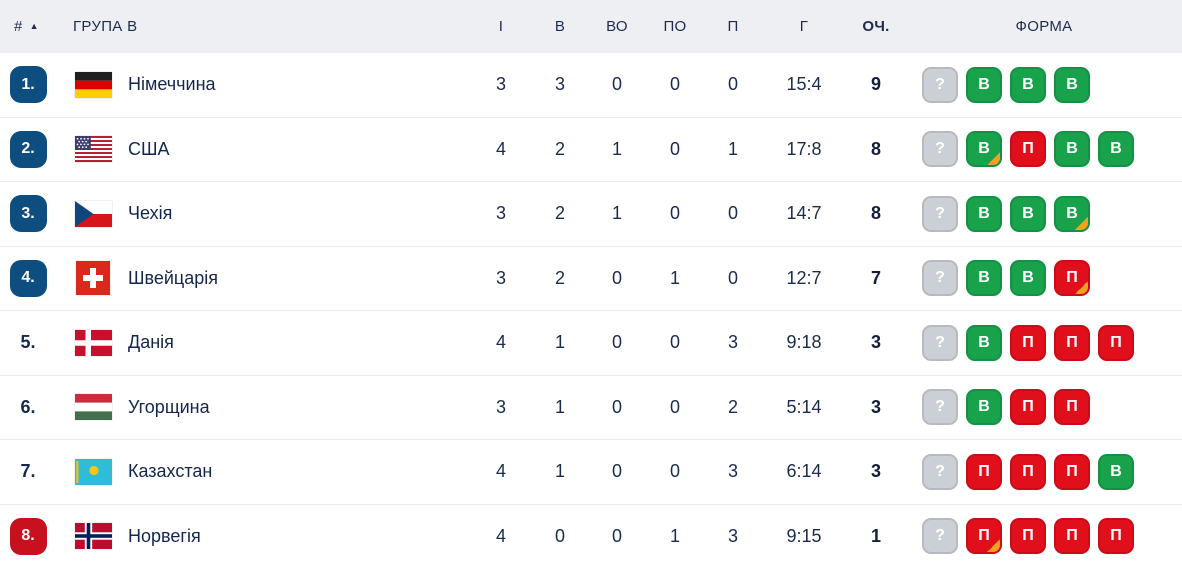 Image resolution: width=1182 pixels, height=568 pixels. What do you see at coordinates (591, 342) in the screenshot?
I see `table-row: 5. Данія 4 1 0 0 3 9:18 3? В П П П` at bounding box center [591, 342].